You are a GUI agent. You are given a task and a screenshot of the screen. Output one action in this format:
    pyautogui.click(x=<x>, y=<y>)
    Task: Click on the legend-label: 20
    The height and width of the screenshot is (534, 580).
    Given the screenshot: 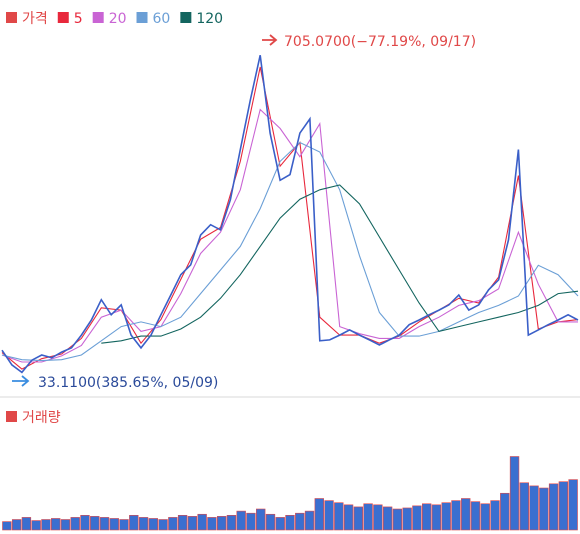 What is the action you would take?
    pyautogui.click(x=118, y=19)
    